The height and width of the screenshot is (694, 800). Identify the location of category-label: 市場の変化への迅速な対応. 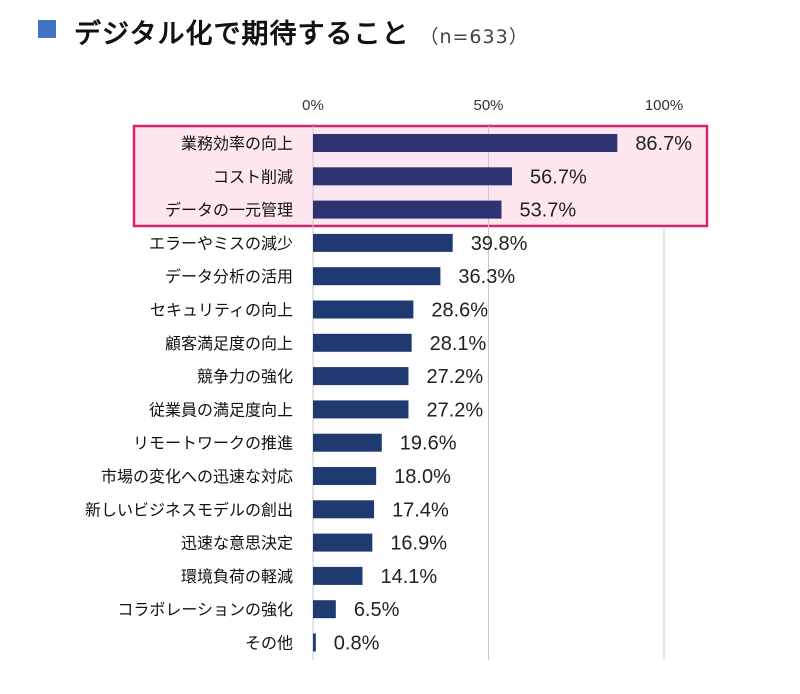
(197, 476).